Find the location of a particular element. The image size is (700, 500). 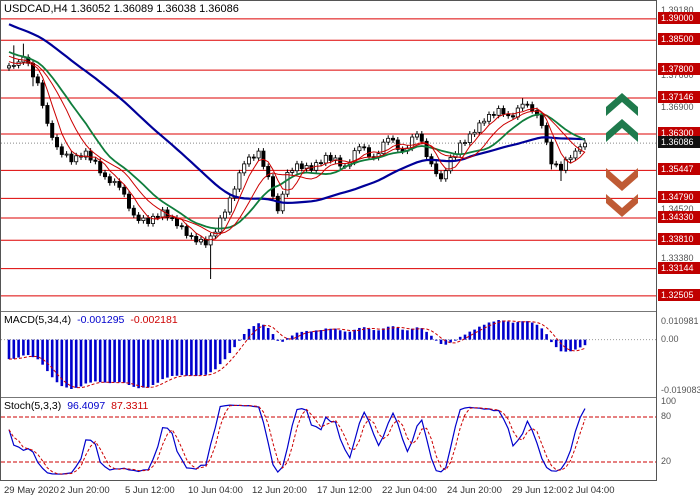

time-axis-label: 2 Jun 20:00 is located at coordinates (85, 490).